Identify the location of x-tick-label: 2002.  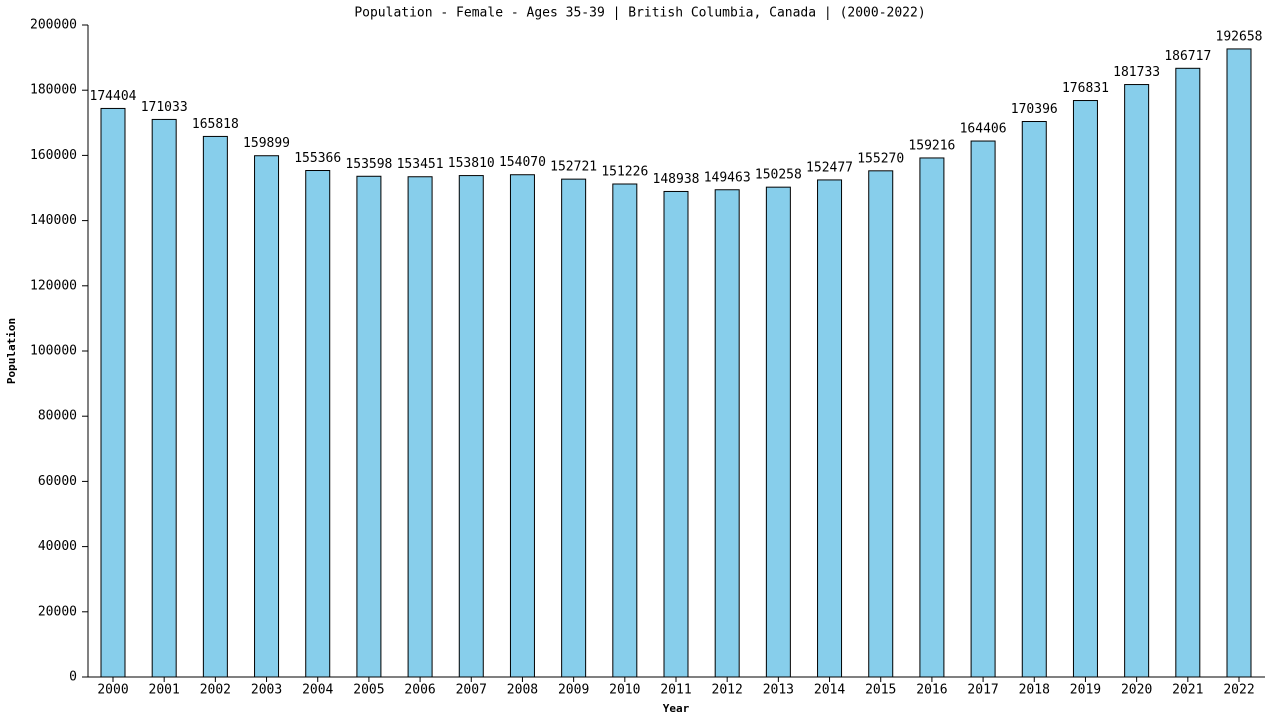
(215, 690).